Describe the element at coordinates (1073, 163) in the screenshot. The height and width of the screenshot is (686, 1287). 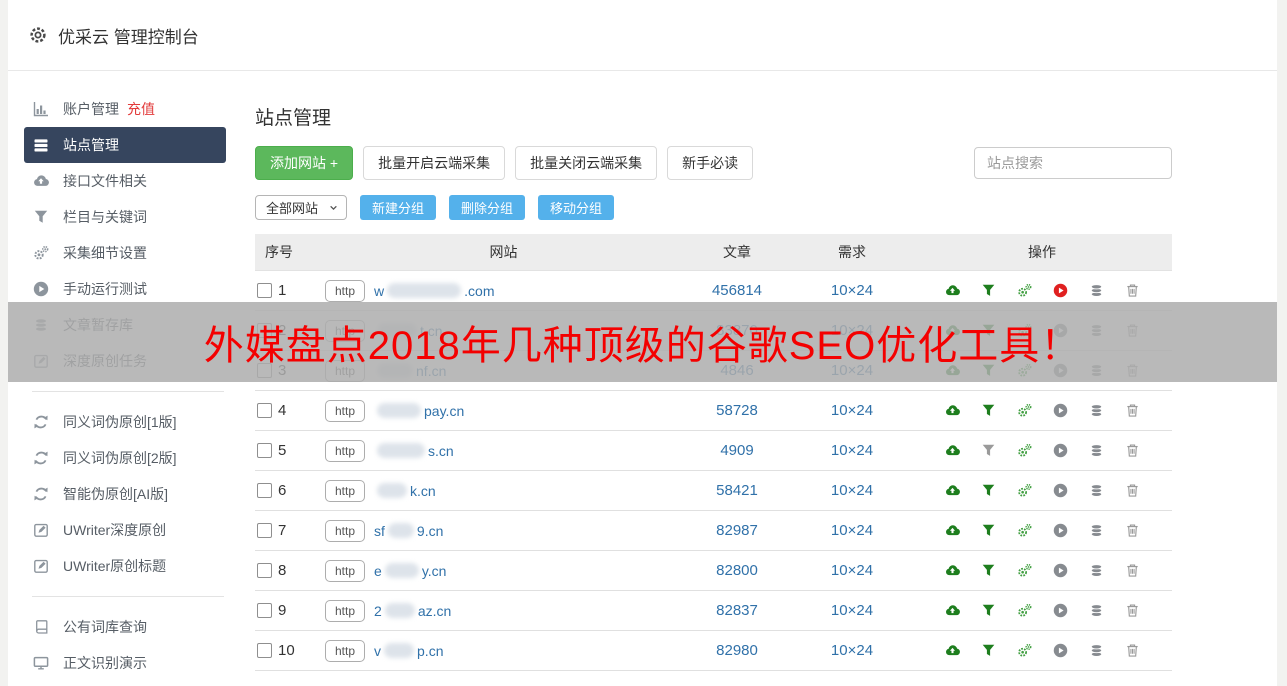
I see `site-search-input` at that location.